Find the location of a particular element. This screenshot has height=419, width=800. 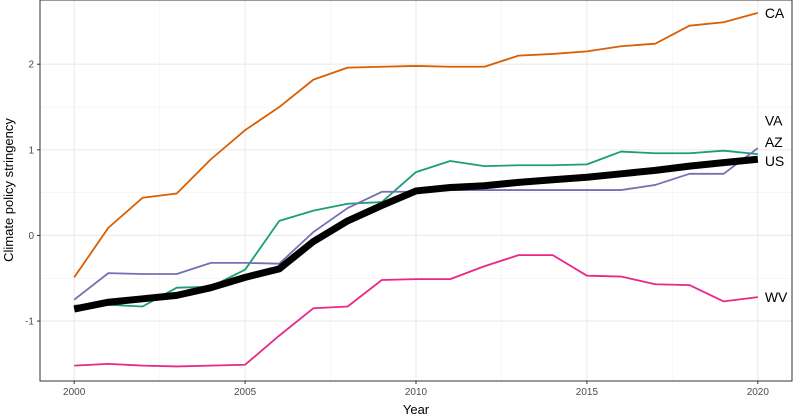

x-axis-title: Year is located at coordinates (416, 409).